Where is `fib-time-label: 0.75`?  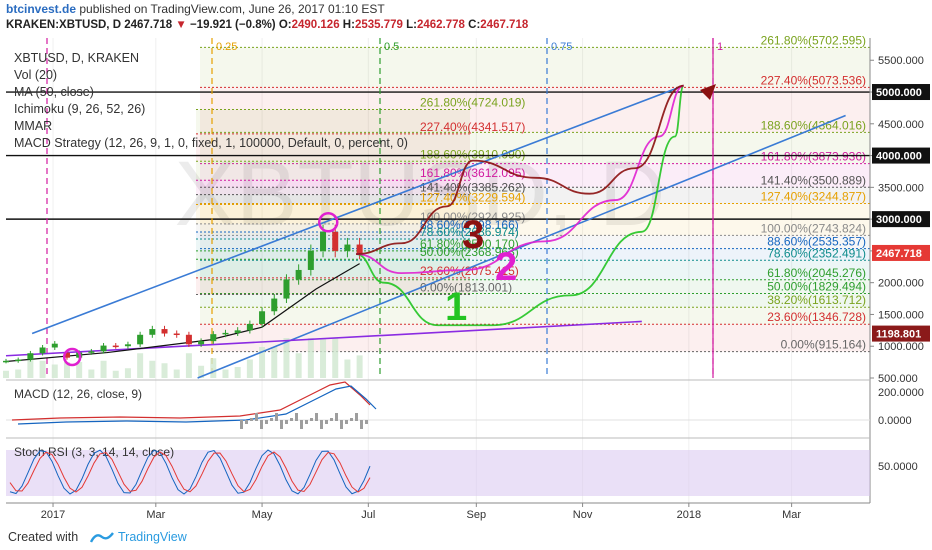 fib-time-label: 0.75 is located at coordinates (561, 47).